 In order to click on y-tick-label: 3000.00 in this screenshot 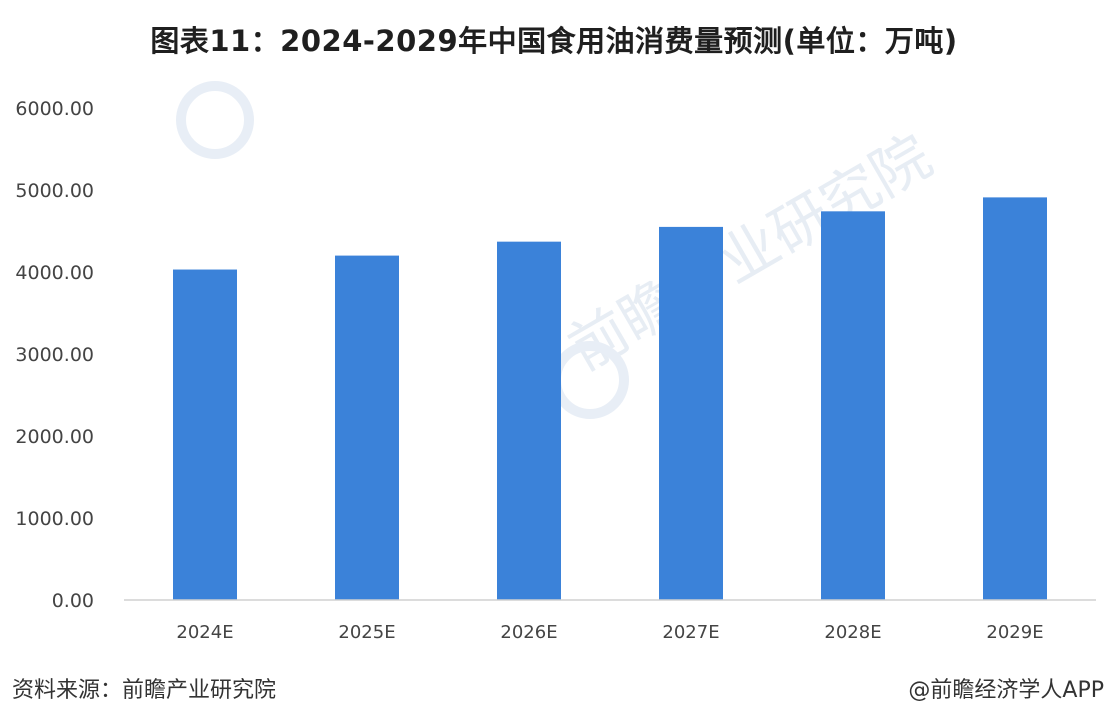, I will do `click(54, 355)`.